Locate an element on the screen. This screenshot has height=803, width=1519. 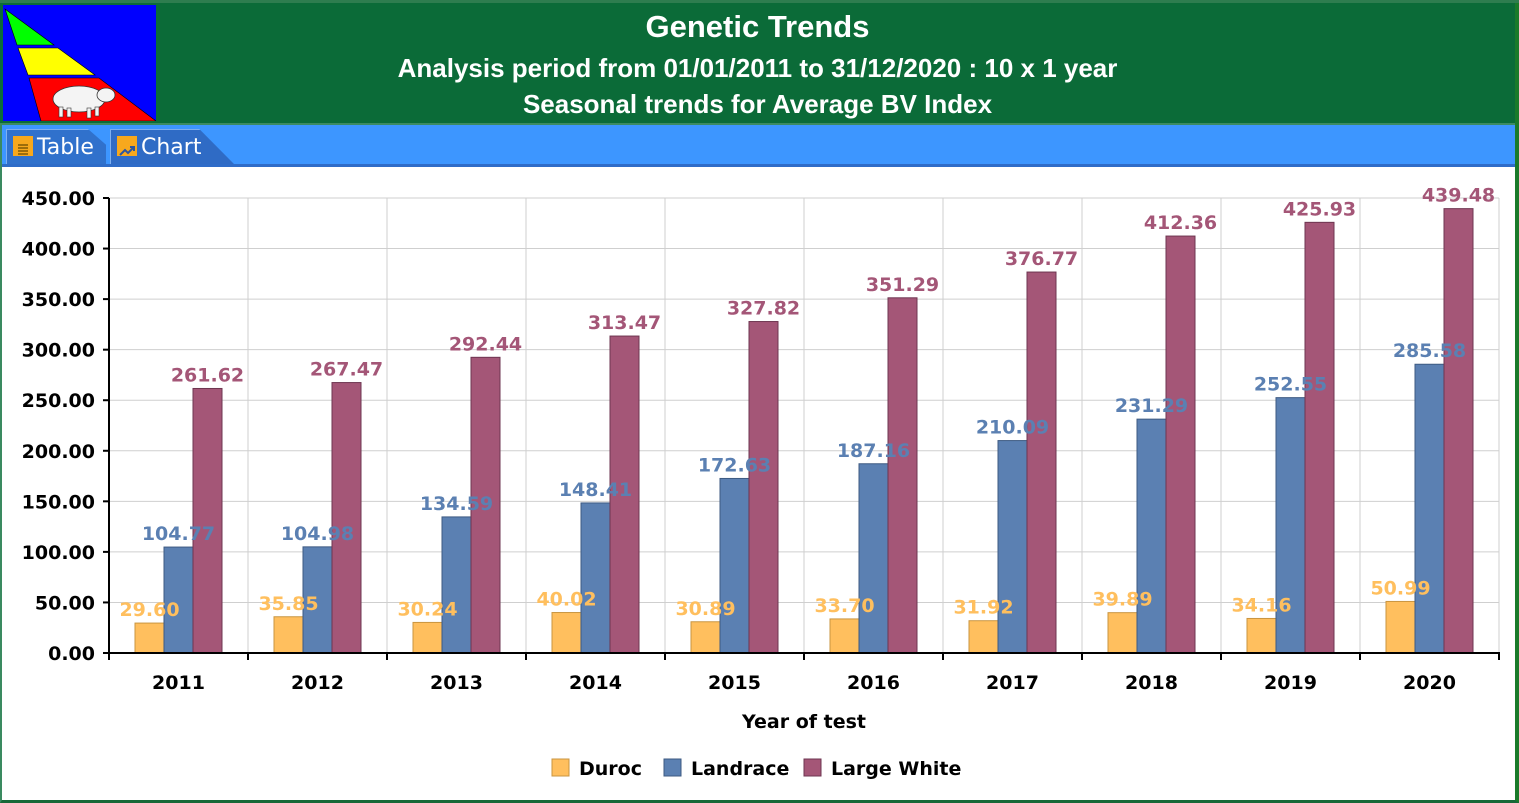
bar-landrace-2015 is located at coordinates (734, 565).